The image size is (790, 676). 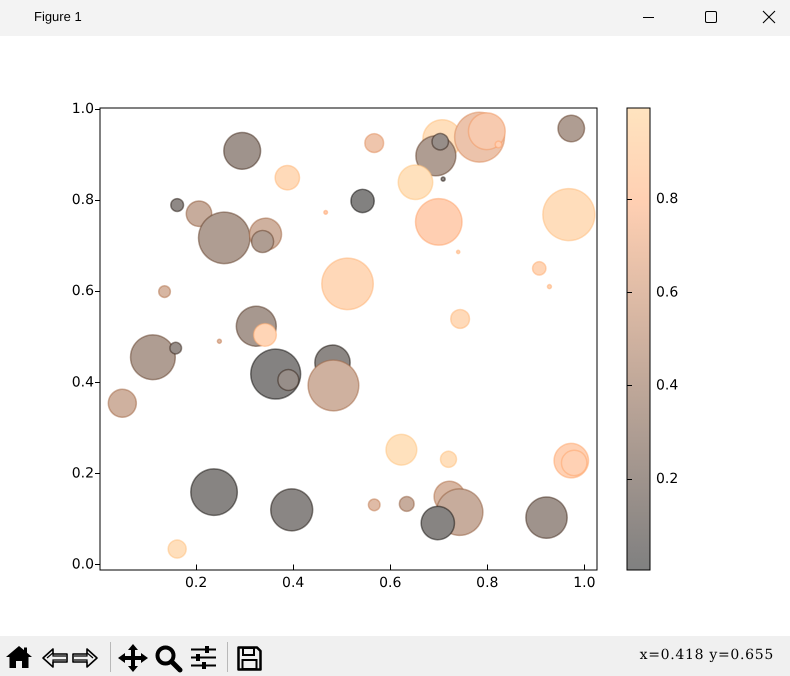 What do you see at coordinates (83, 382) in the screenshot?
I see `y-tick-label: 0.4` at bounding box center [83, 382].